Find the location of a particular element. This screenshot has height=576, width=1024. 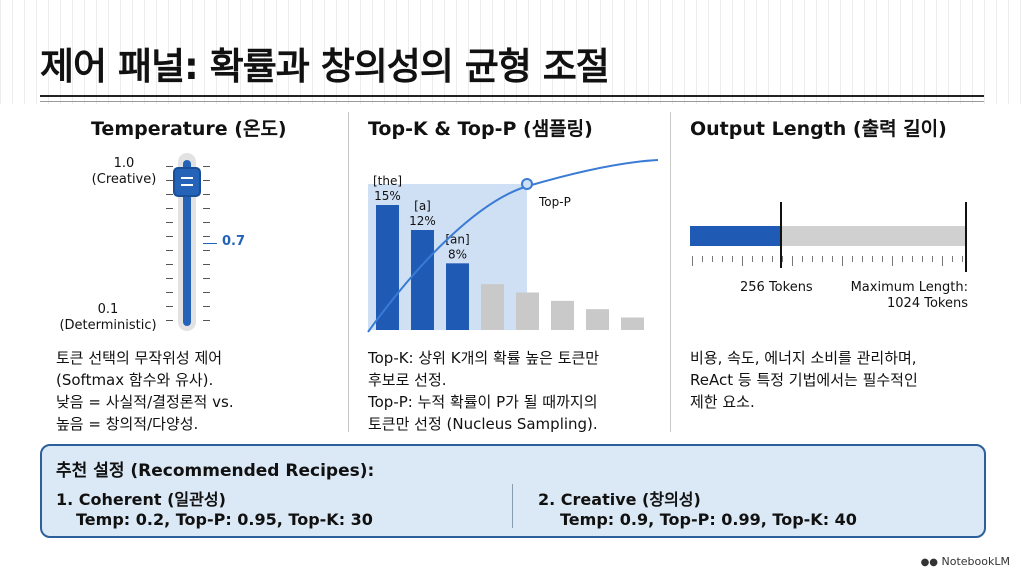

page-title: 제어 패널: 확률과 창의성의 균형 조절 is located at coordinates (325, 66).